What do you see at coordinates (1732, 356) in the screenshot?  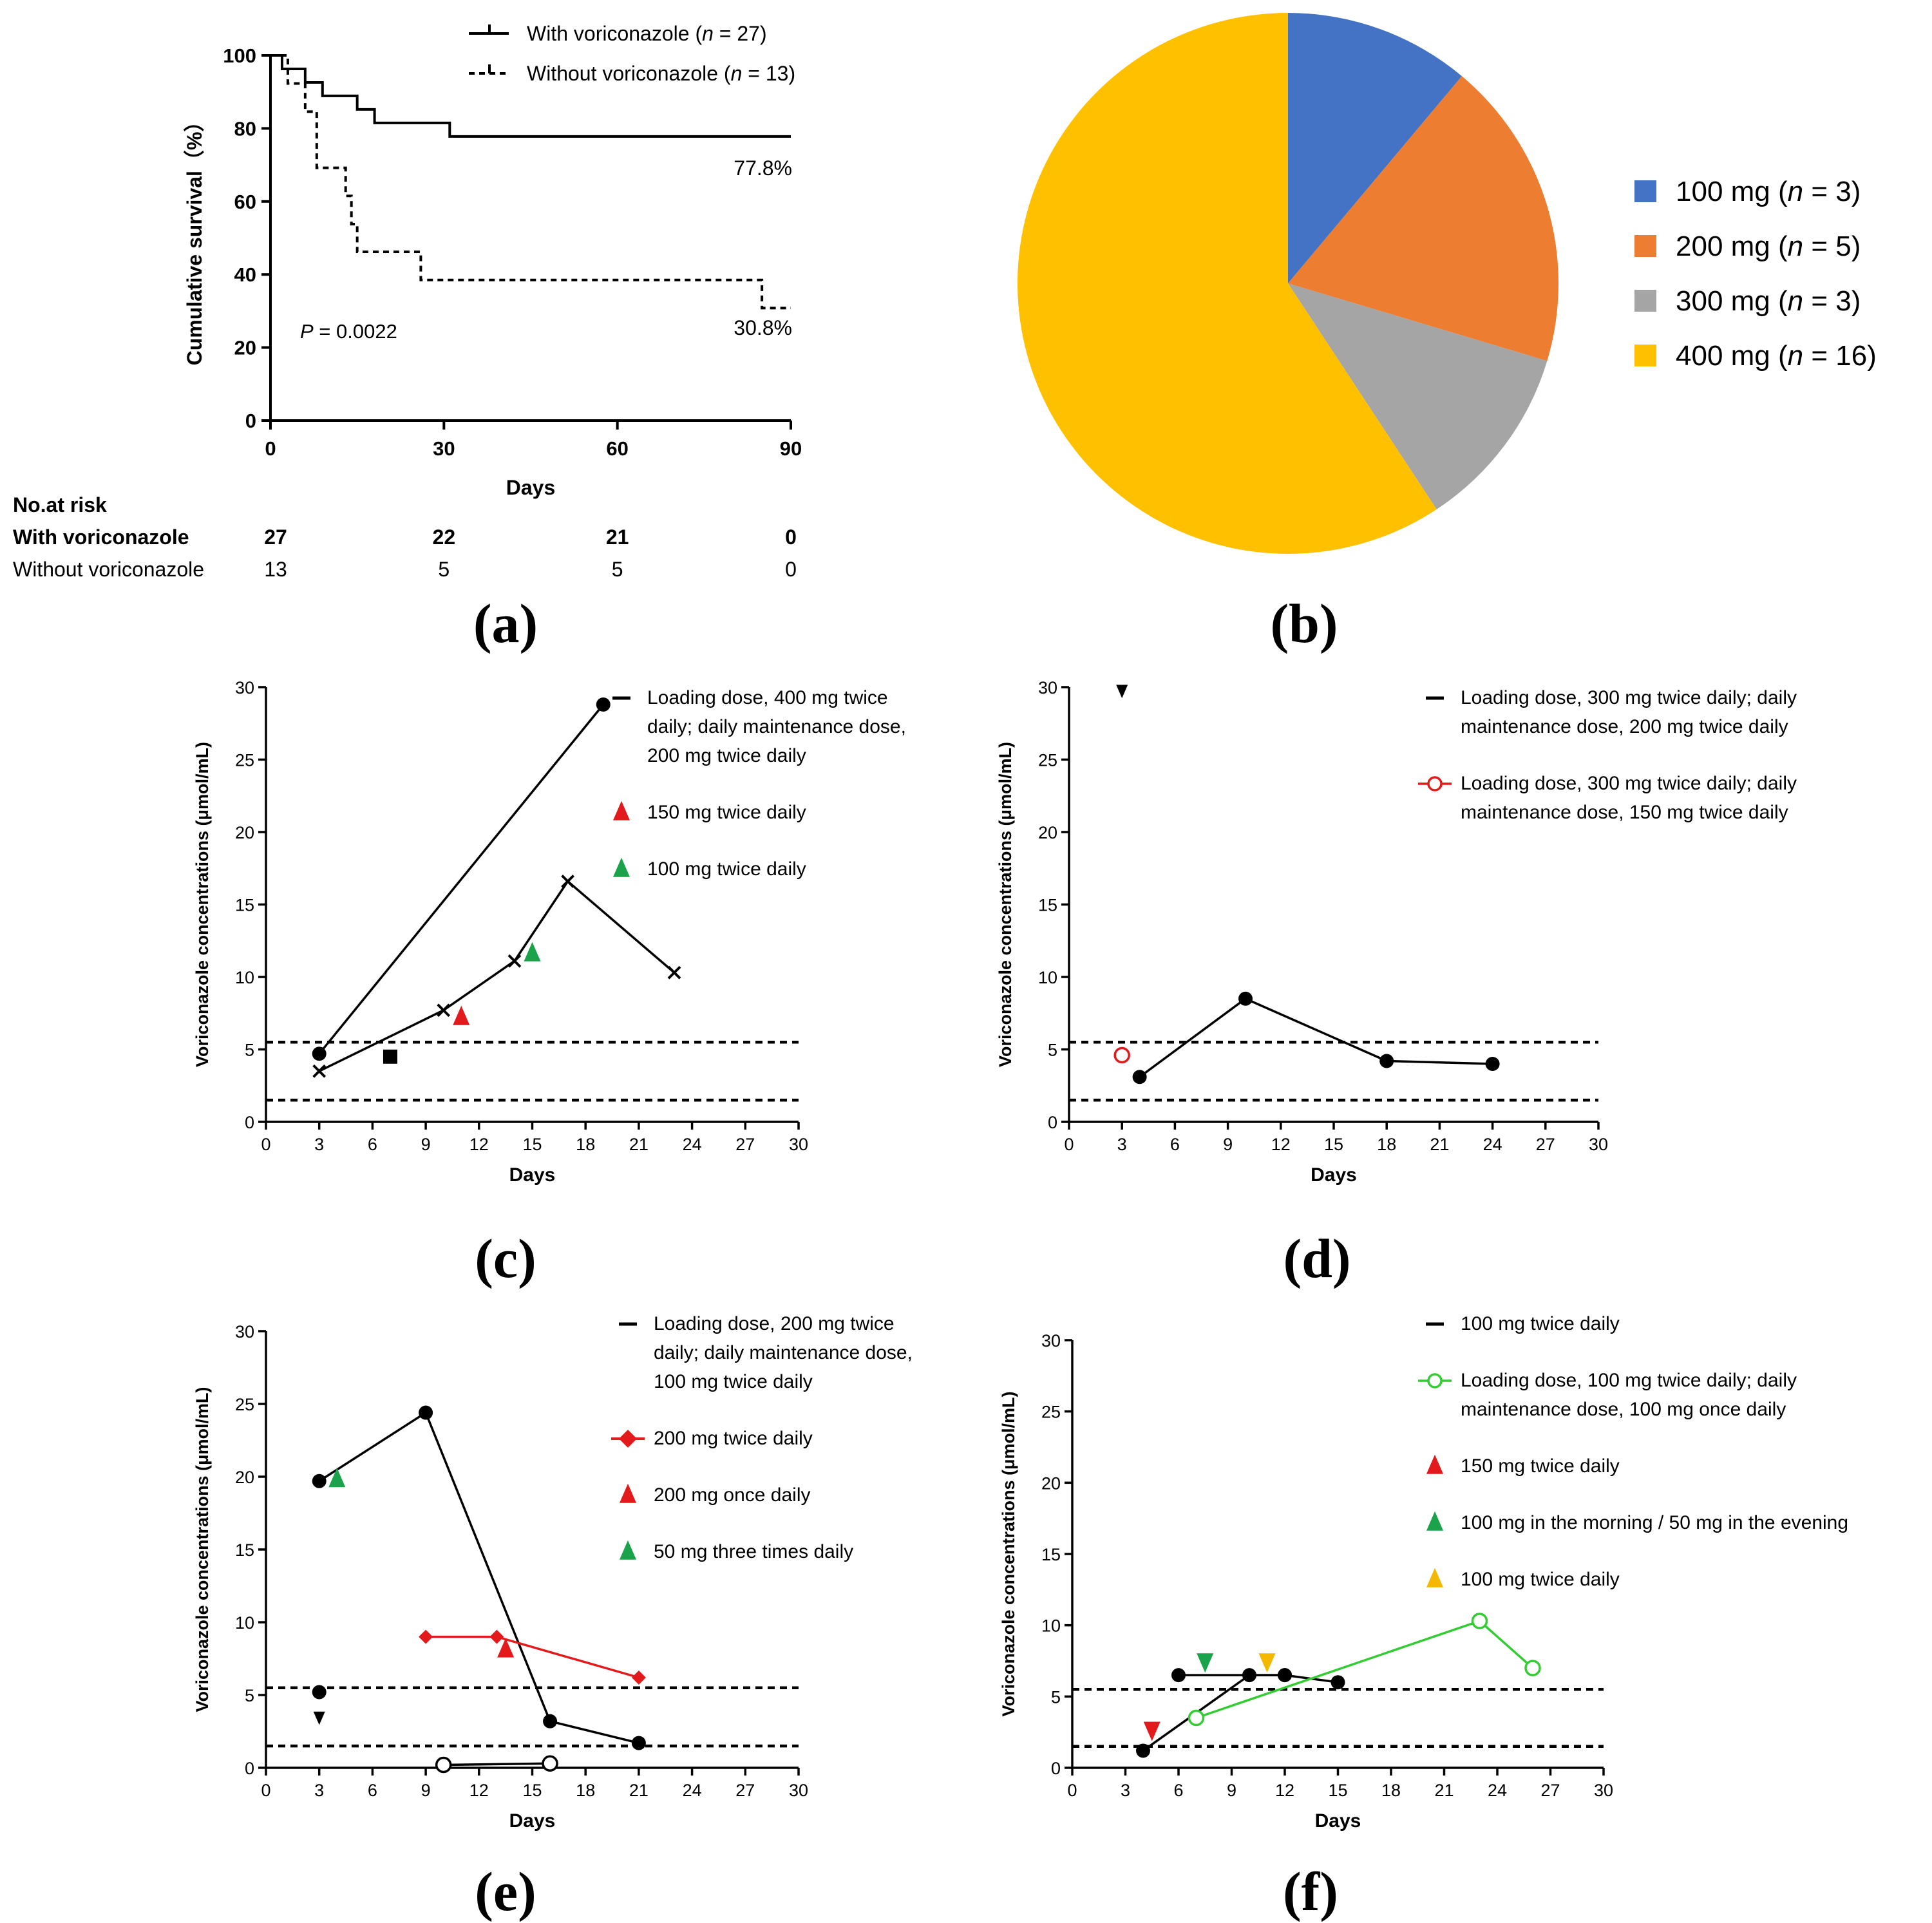 I see `text-span: 400 mg (` at bounding box center [1732, 356].